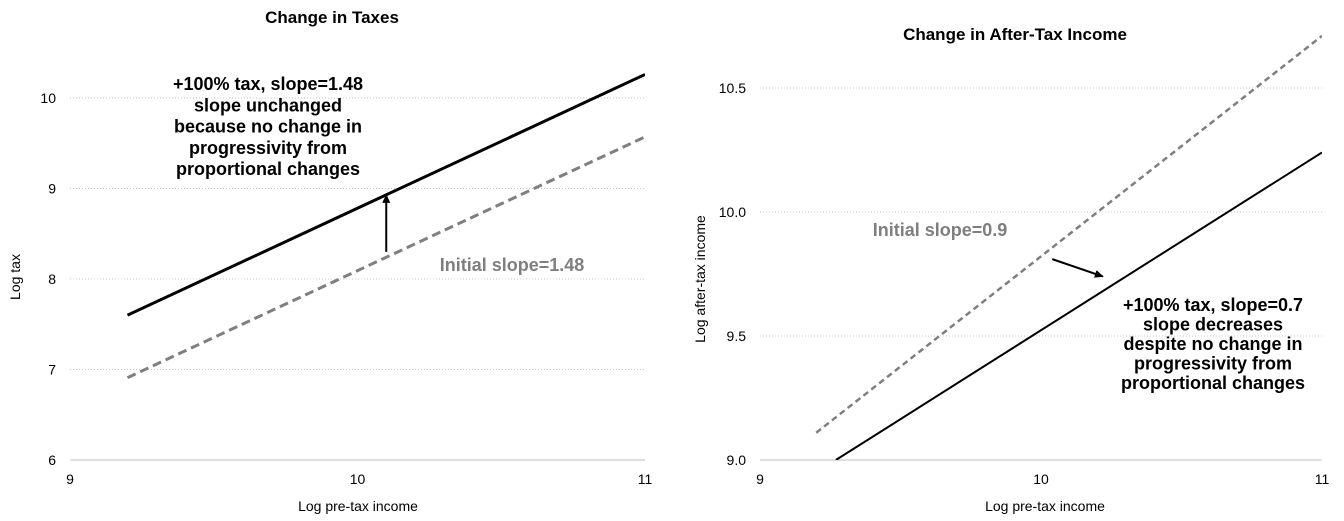  Describe the element at coordinates (1077, 268) in the screenshot. I see `shift-arrow` at that location.